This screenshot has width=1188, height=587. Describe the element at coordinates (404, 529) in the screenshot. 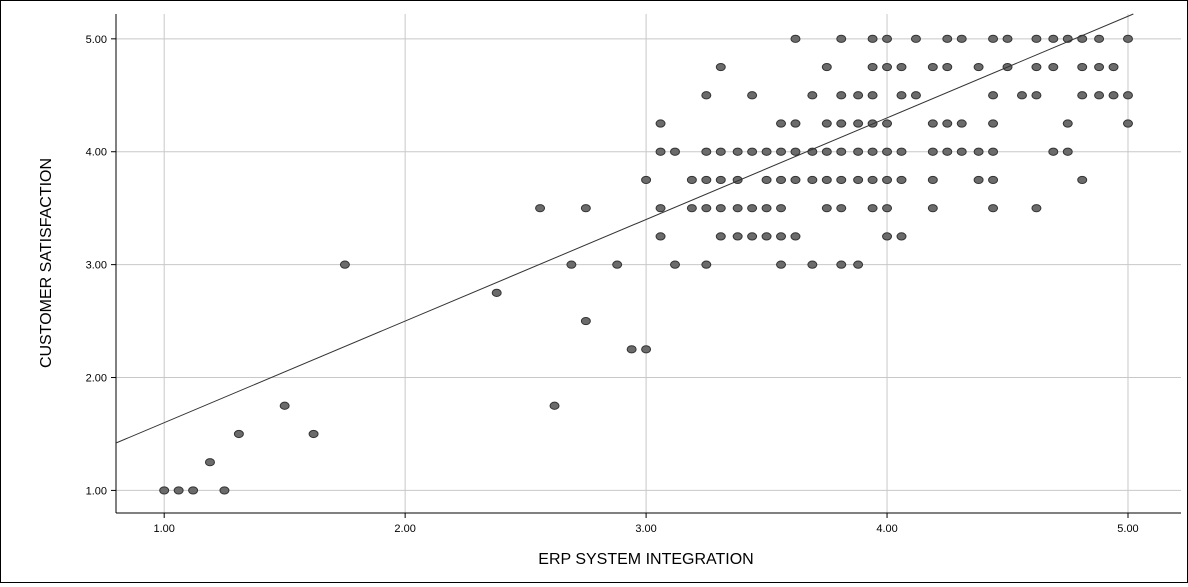

I see `x-tick-label: 2.00` at that location.